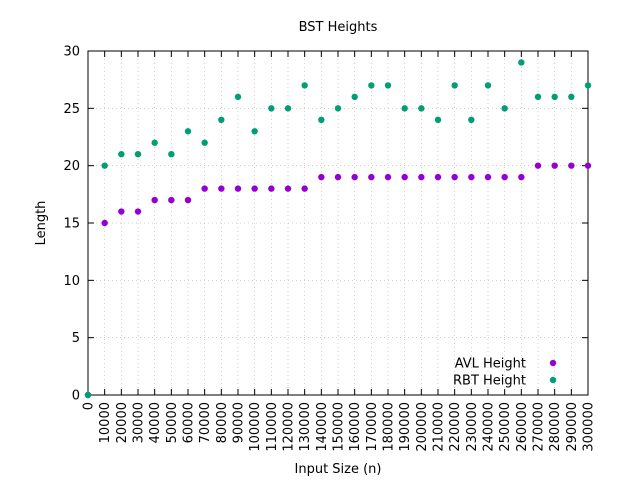 The height and width of the screenshot is (480, 640). I want to click on x-tick-label: 220000, so click(455, 427).